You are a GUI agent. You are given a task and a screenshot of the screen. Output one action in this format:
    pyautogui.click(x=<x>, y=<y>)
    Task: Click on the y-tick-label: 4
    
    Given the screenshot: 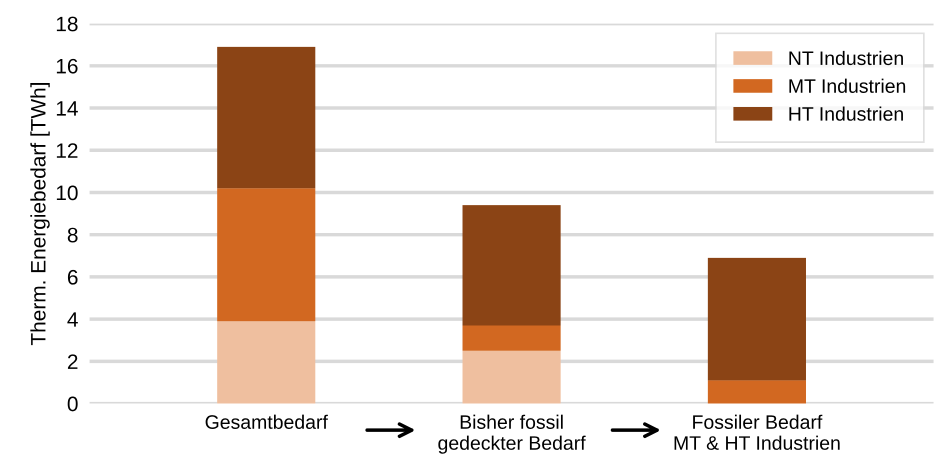 What is the action you would take?
    pyautogui.click(x=72, y=319)
    